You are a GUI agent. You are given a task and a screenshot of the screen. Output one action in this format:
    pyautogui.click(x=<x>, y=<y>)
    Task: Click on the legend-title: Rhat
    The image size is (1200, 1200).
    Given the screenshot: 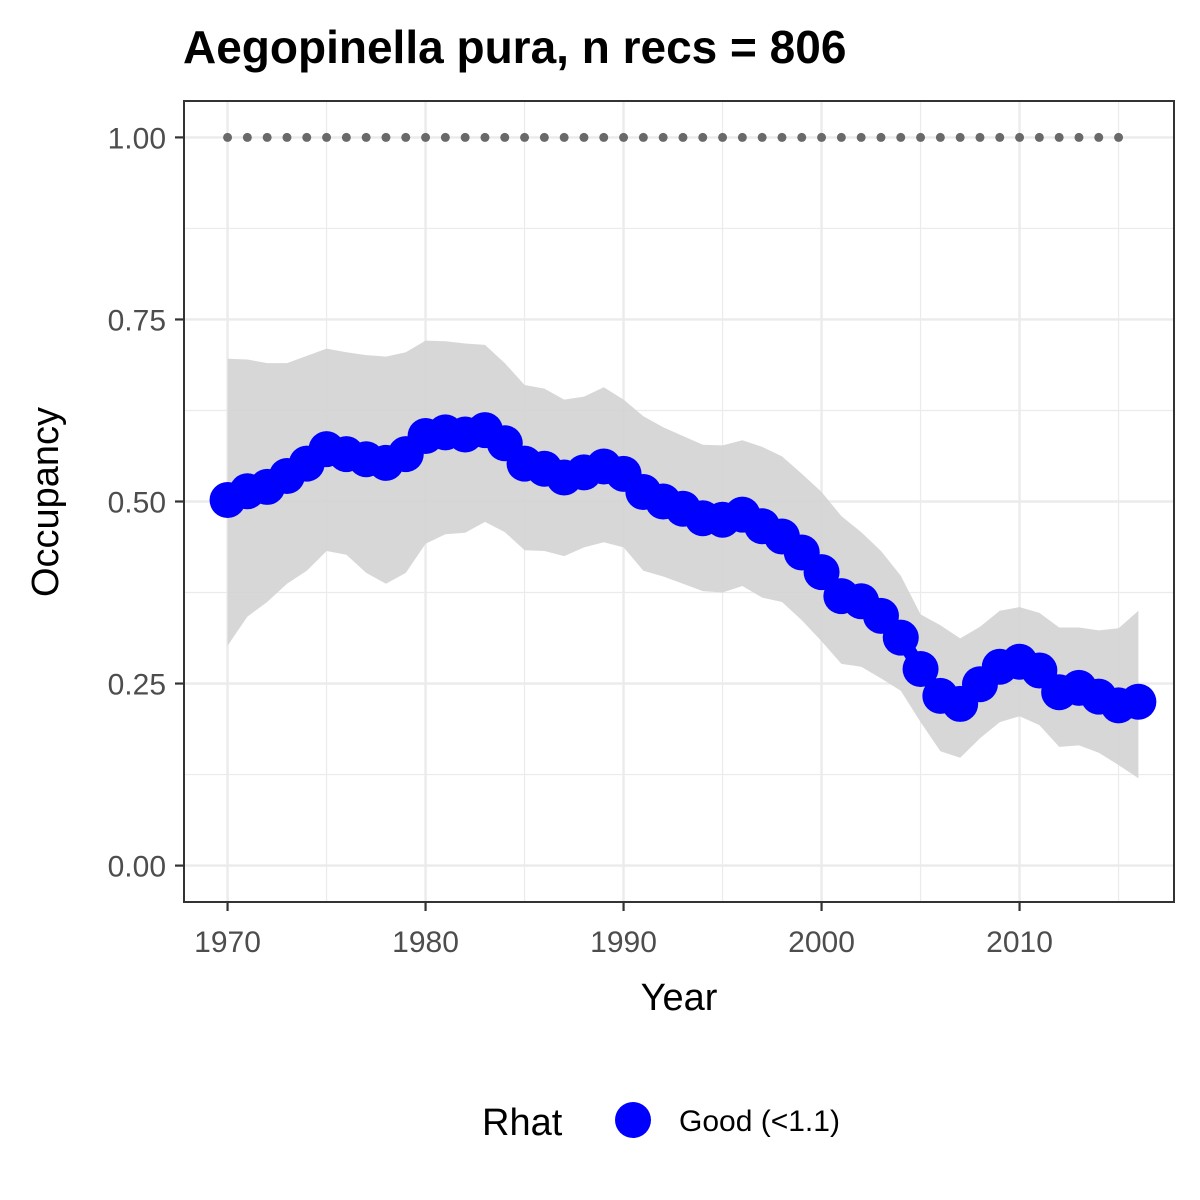 What is the action you would take?
    pyautogui.click(x=522, y=1123)
    